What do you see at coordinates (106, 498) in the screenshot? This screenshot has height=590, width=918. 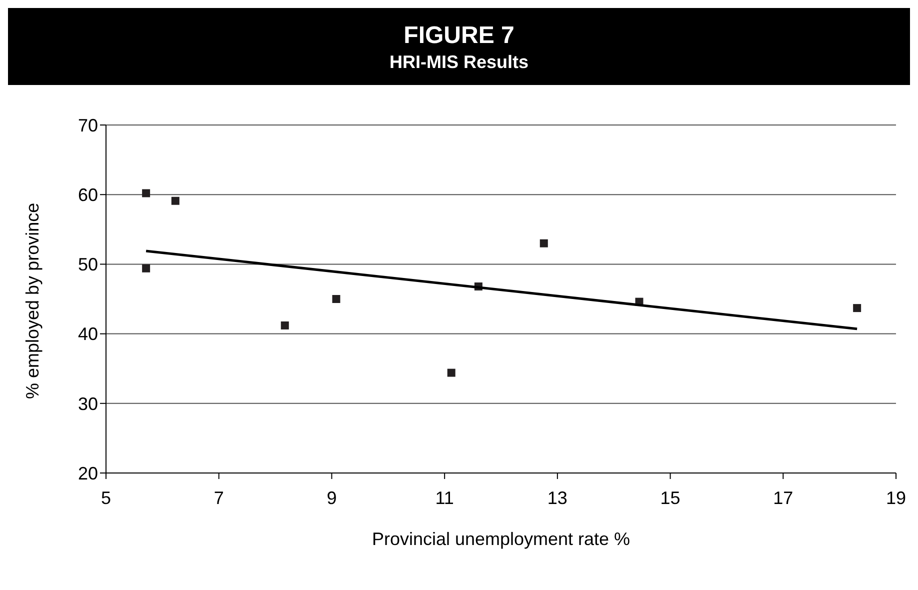 I see `x-tick-label: 5` at bounding box center [106, 498].